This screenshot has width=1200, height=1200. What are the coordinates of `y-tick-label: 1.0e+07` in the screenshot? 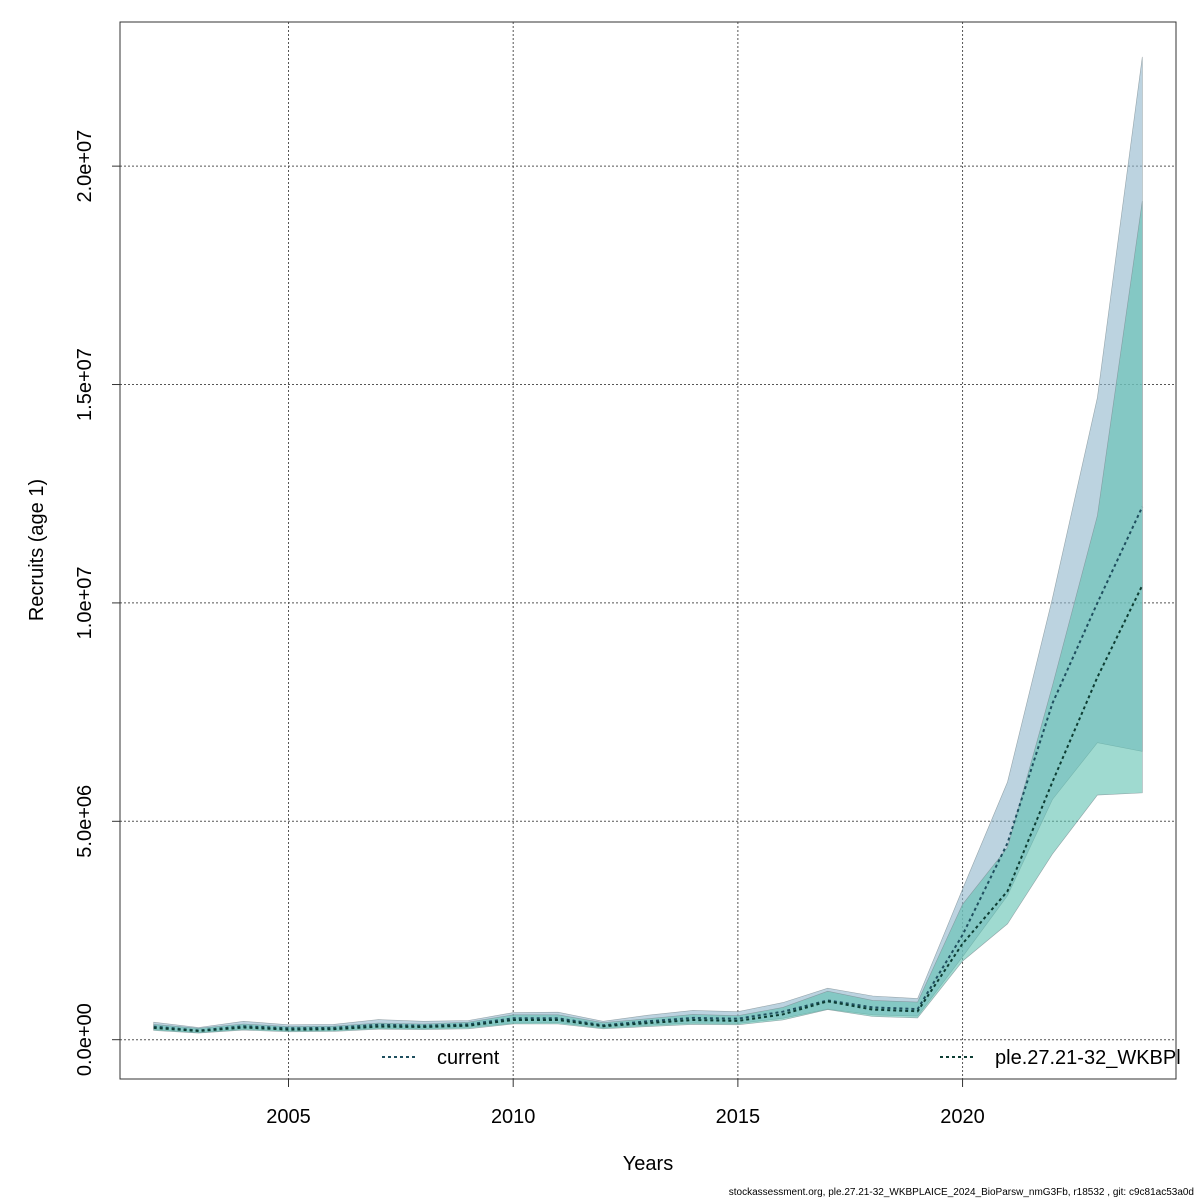 It's located at (85, 602).